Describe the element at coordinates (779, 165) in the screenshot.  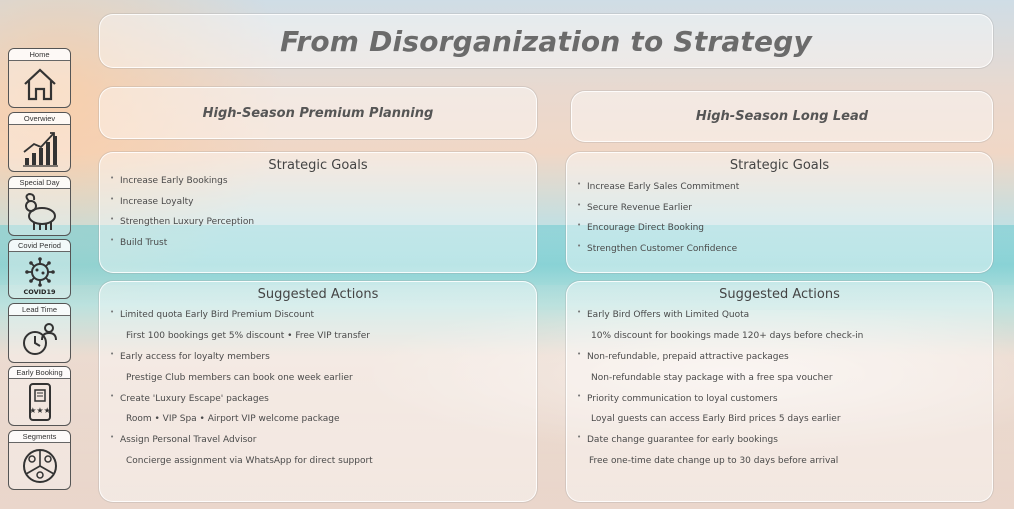
I see `right-goals-title: Strategic Goals` at that location.